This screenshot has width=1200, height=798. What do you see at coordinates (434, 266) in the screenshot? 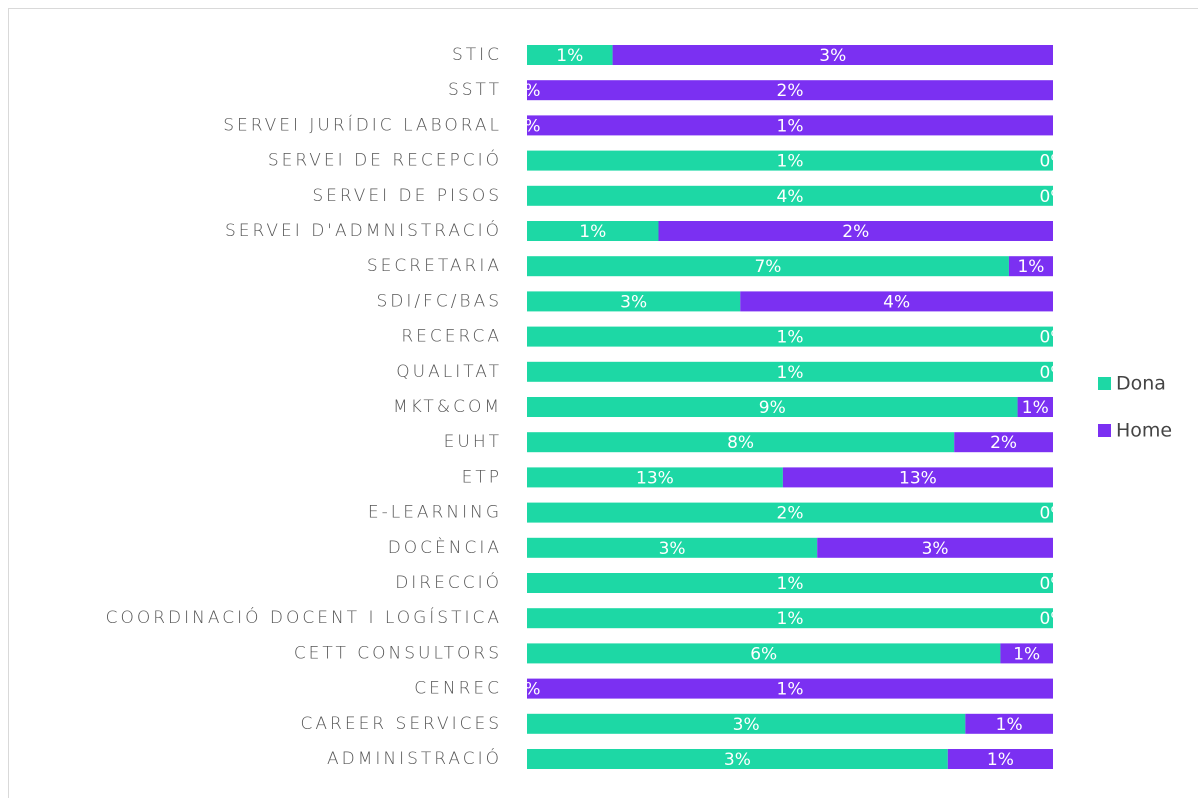
I see `category-label: SECRETARIA` at bounding box center [434, 266].